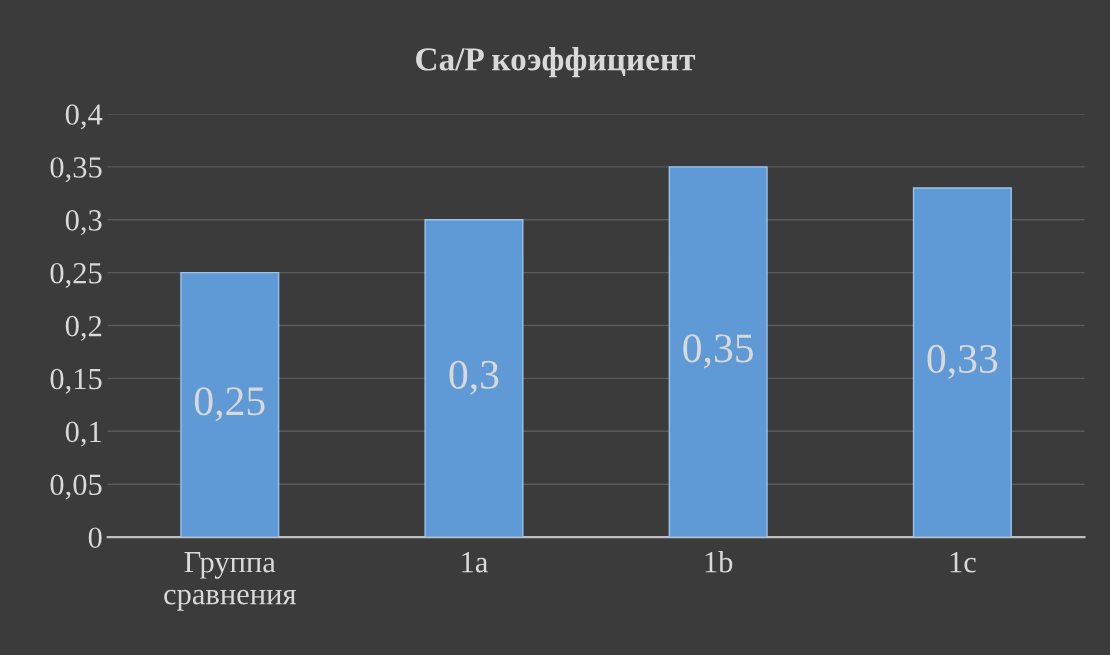 This screenshot has width=1110, height=655. What do you see at coordinates (76, 170) in the screenshot?
I see `y-tick-label: 0,35` at bounding box center [76, 170].